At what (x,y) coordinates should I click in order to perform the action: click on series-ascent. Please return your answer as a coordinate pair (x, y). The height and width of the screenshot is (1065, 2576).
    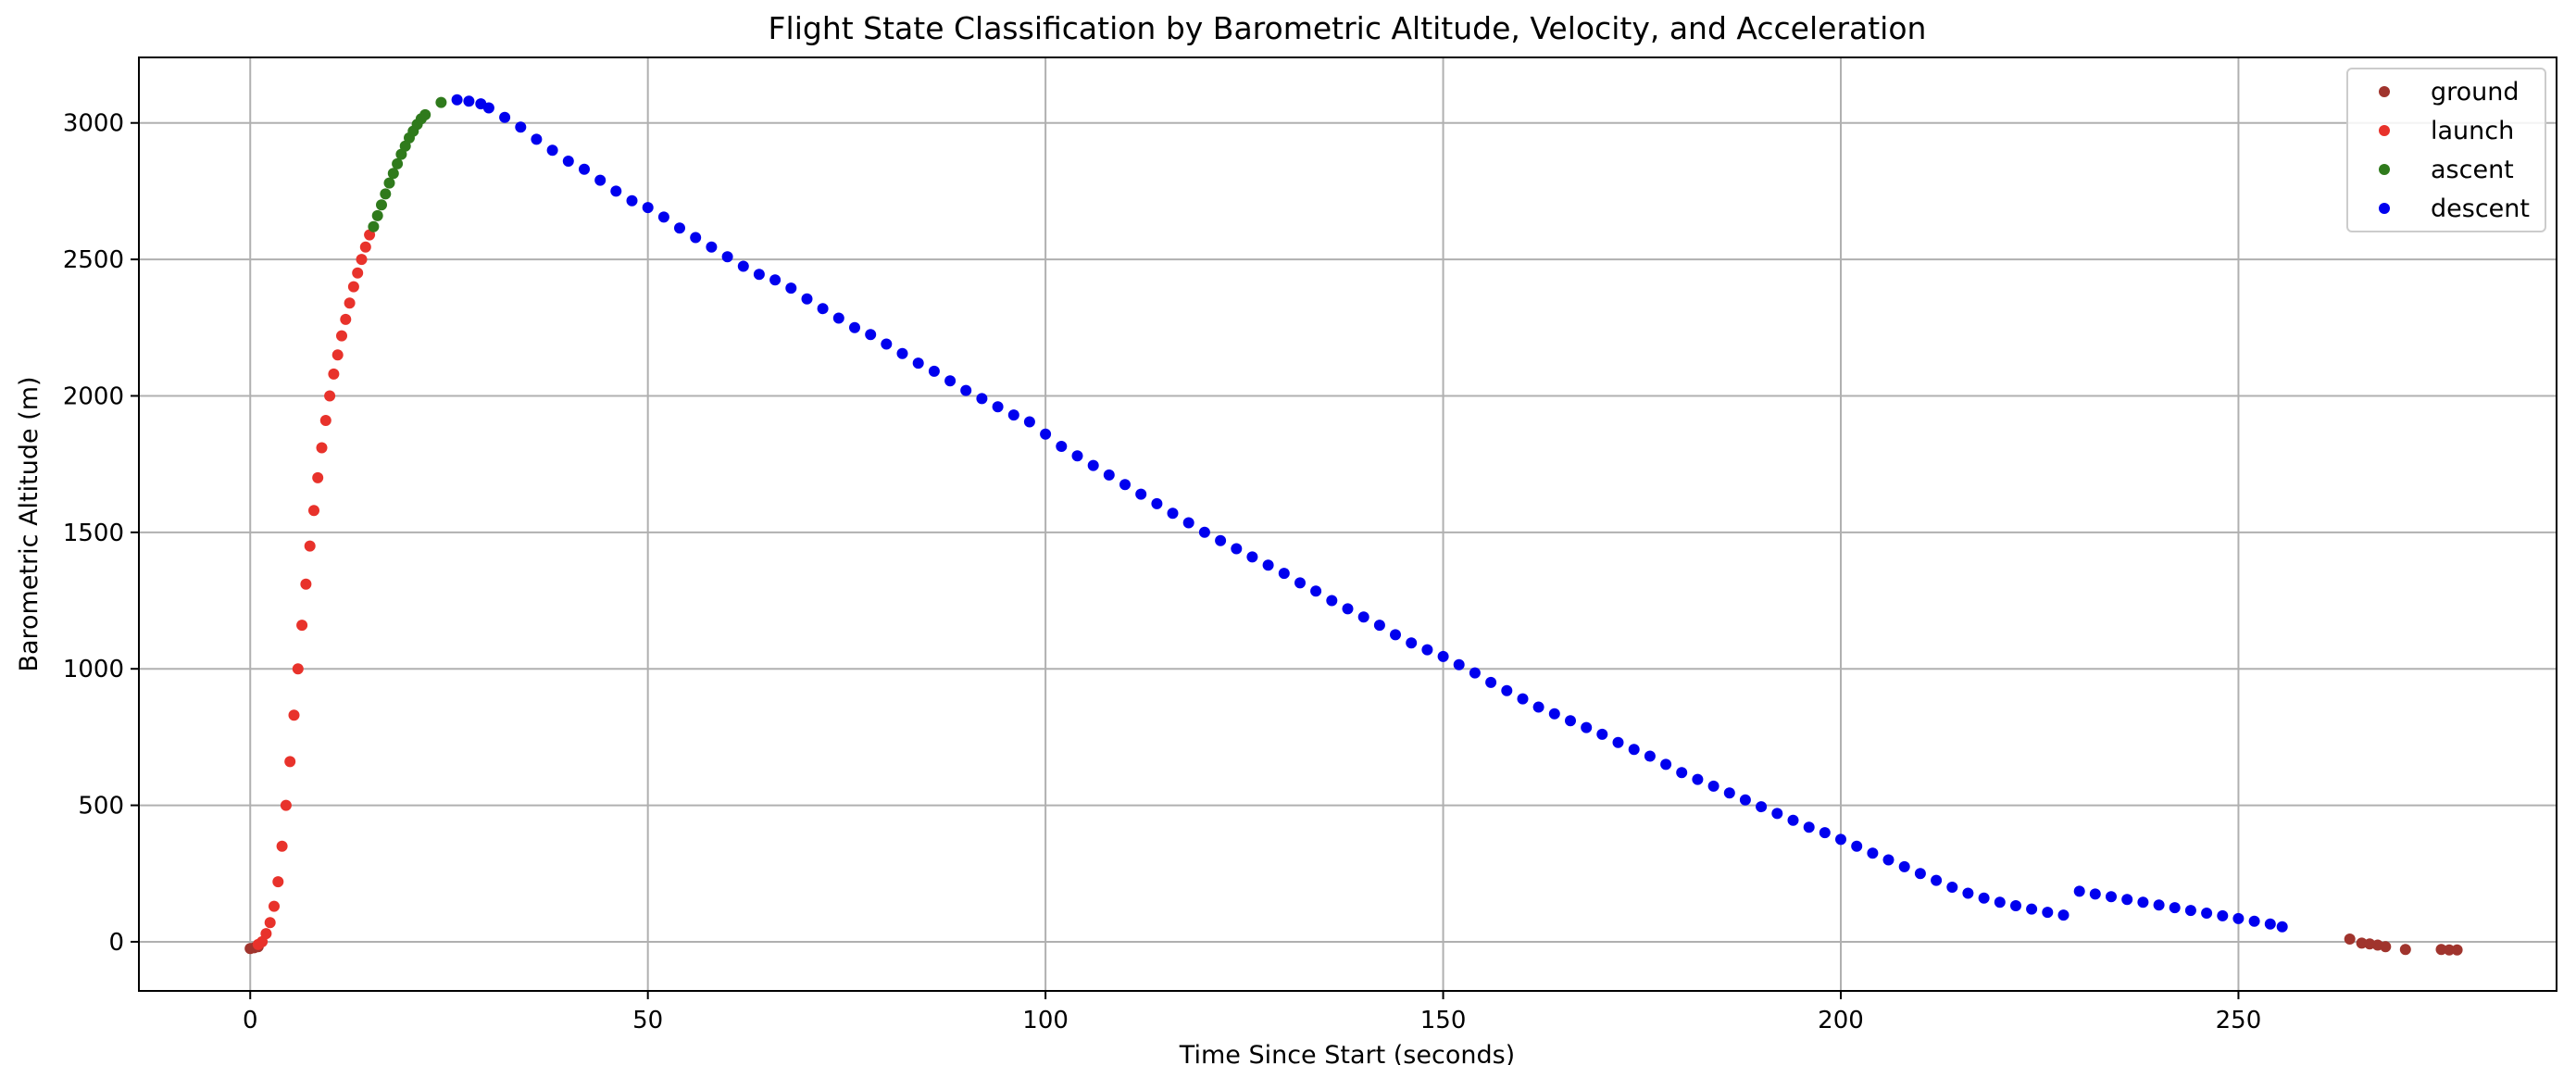
    Looking at the image, I should click on (407, 164).